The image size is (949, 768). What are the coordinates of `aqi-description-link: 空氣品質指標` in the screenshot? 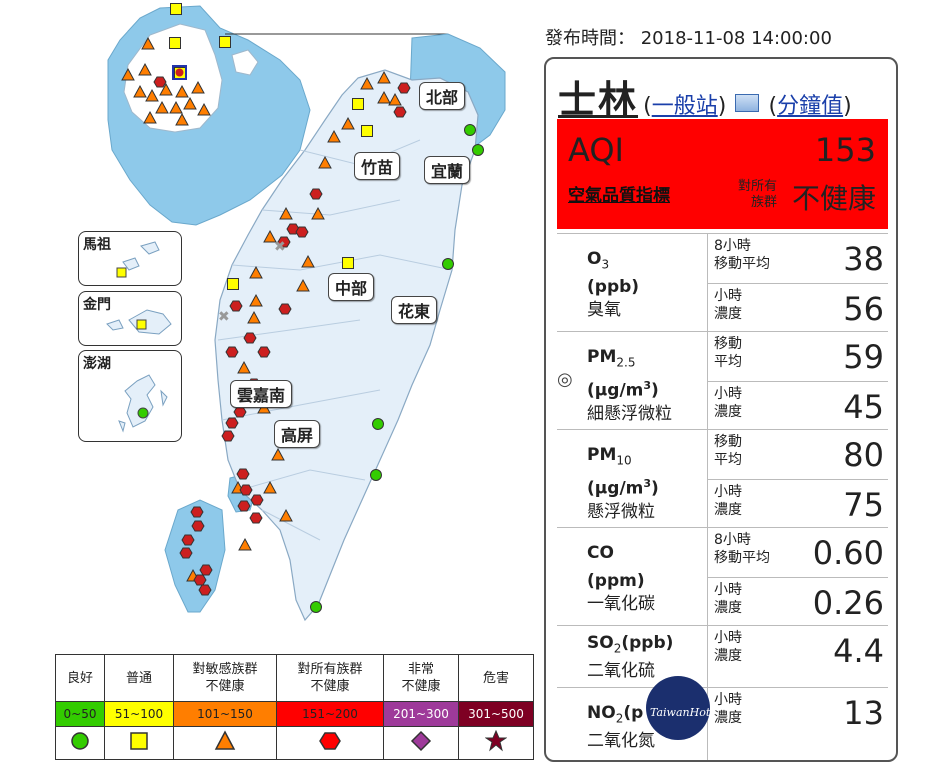 It's located at (619, 196).